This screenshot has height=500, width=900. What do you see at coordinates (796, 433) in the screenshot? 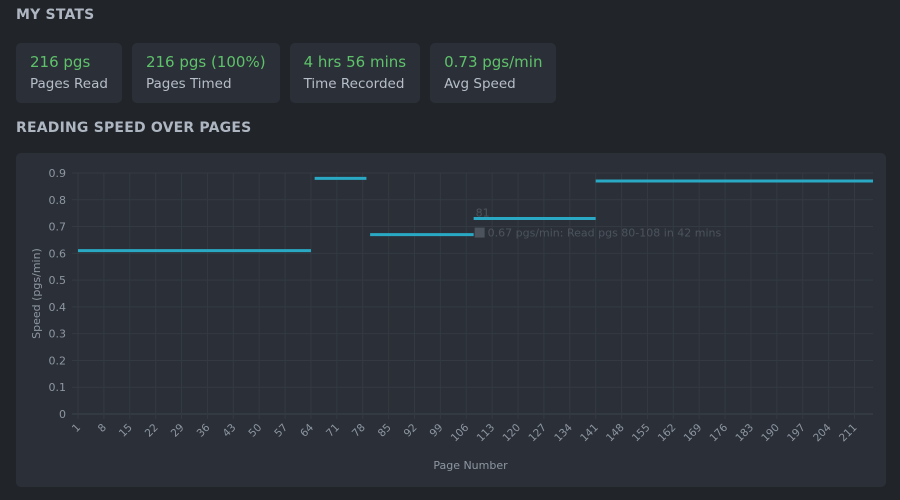
I see `x-tick-label: 197` at bounding box center [796, 433].